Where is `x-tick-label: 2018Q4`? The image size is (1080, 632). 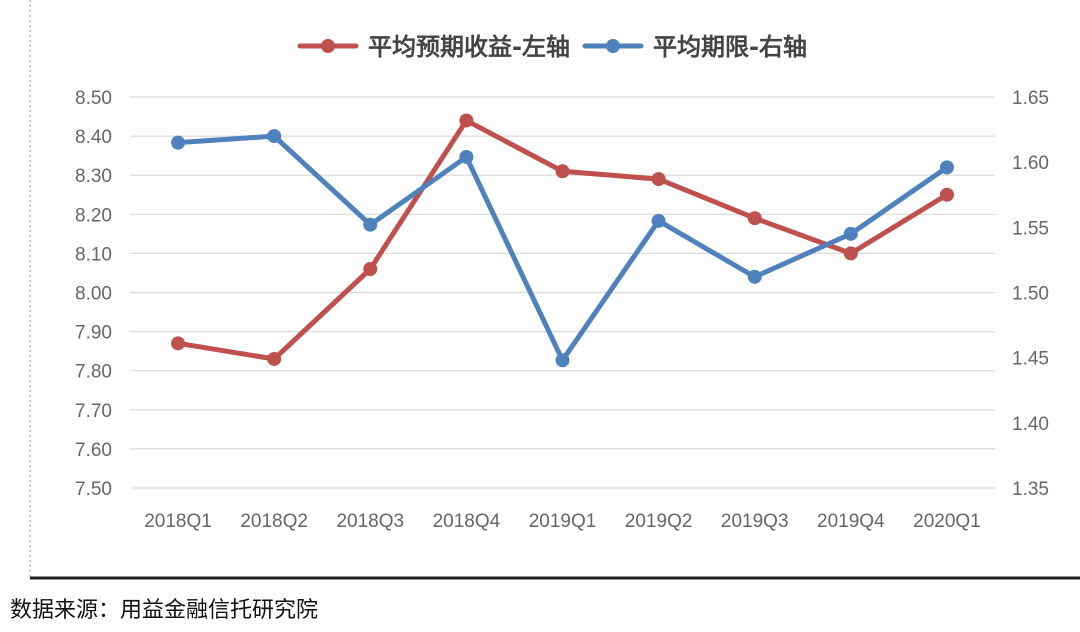 x-tick-label: 2018Q4 is located at coordinates (467, 521).